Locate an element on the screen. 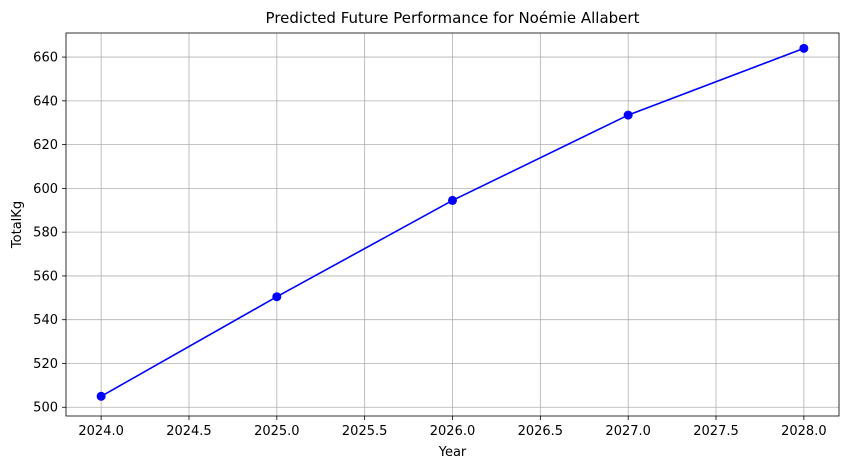 Image resolution: width=850 pixels, height=468 pixels. x-tick: 2025.5 is located at coordinates (365, 427).